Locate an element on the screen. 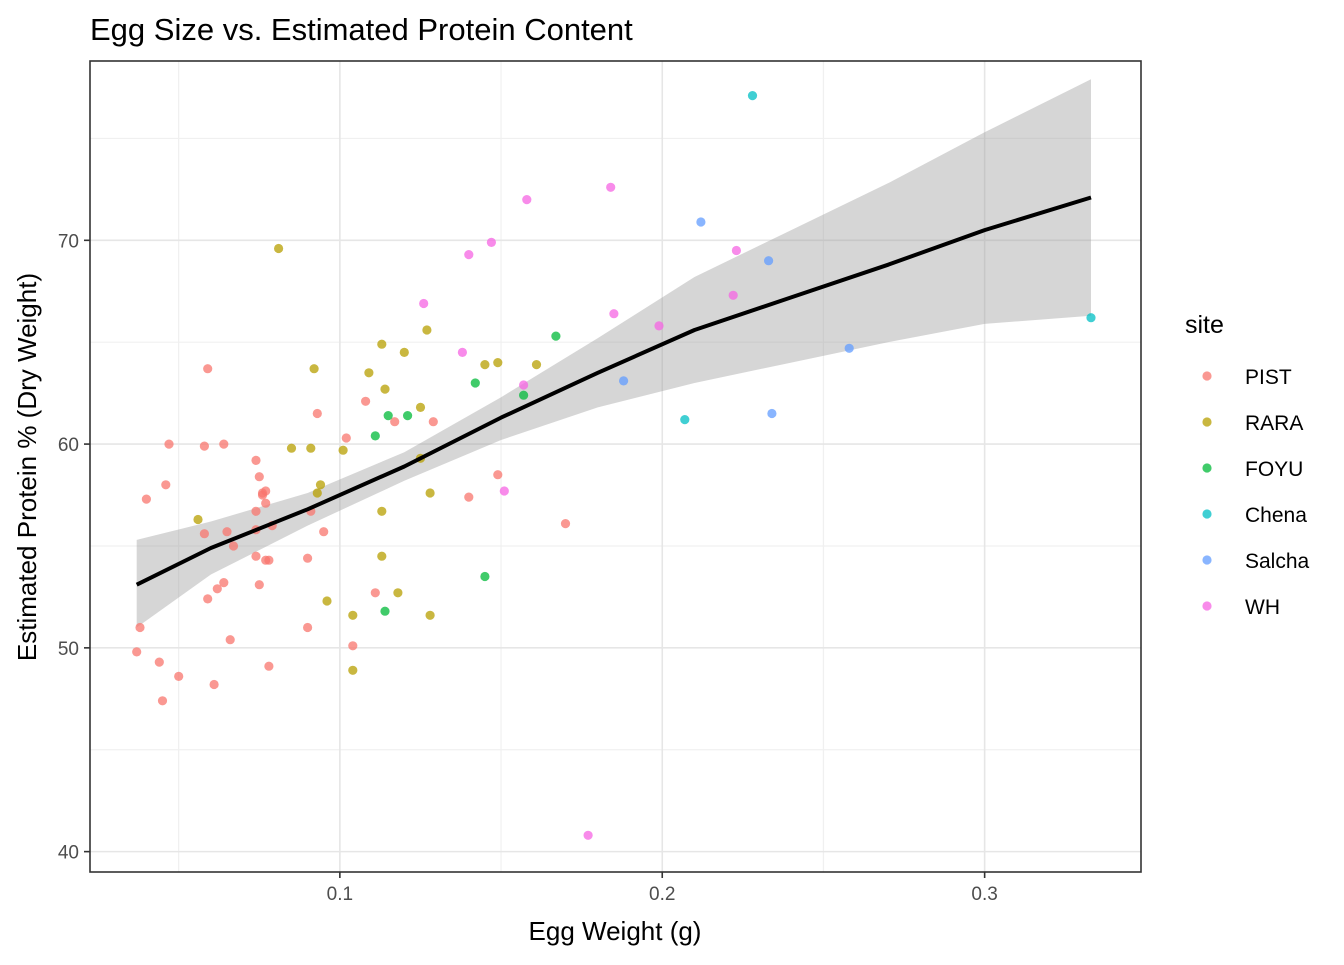 Image resolution: width=1344 pixels, height=965 pixels. y-tick-label: 40 is located at coordinates (68, 853).